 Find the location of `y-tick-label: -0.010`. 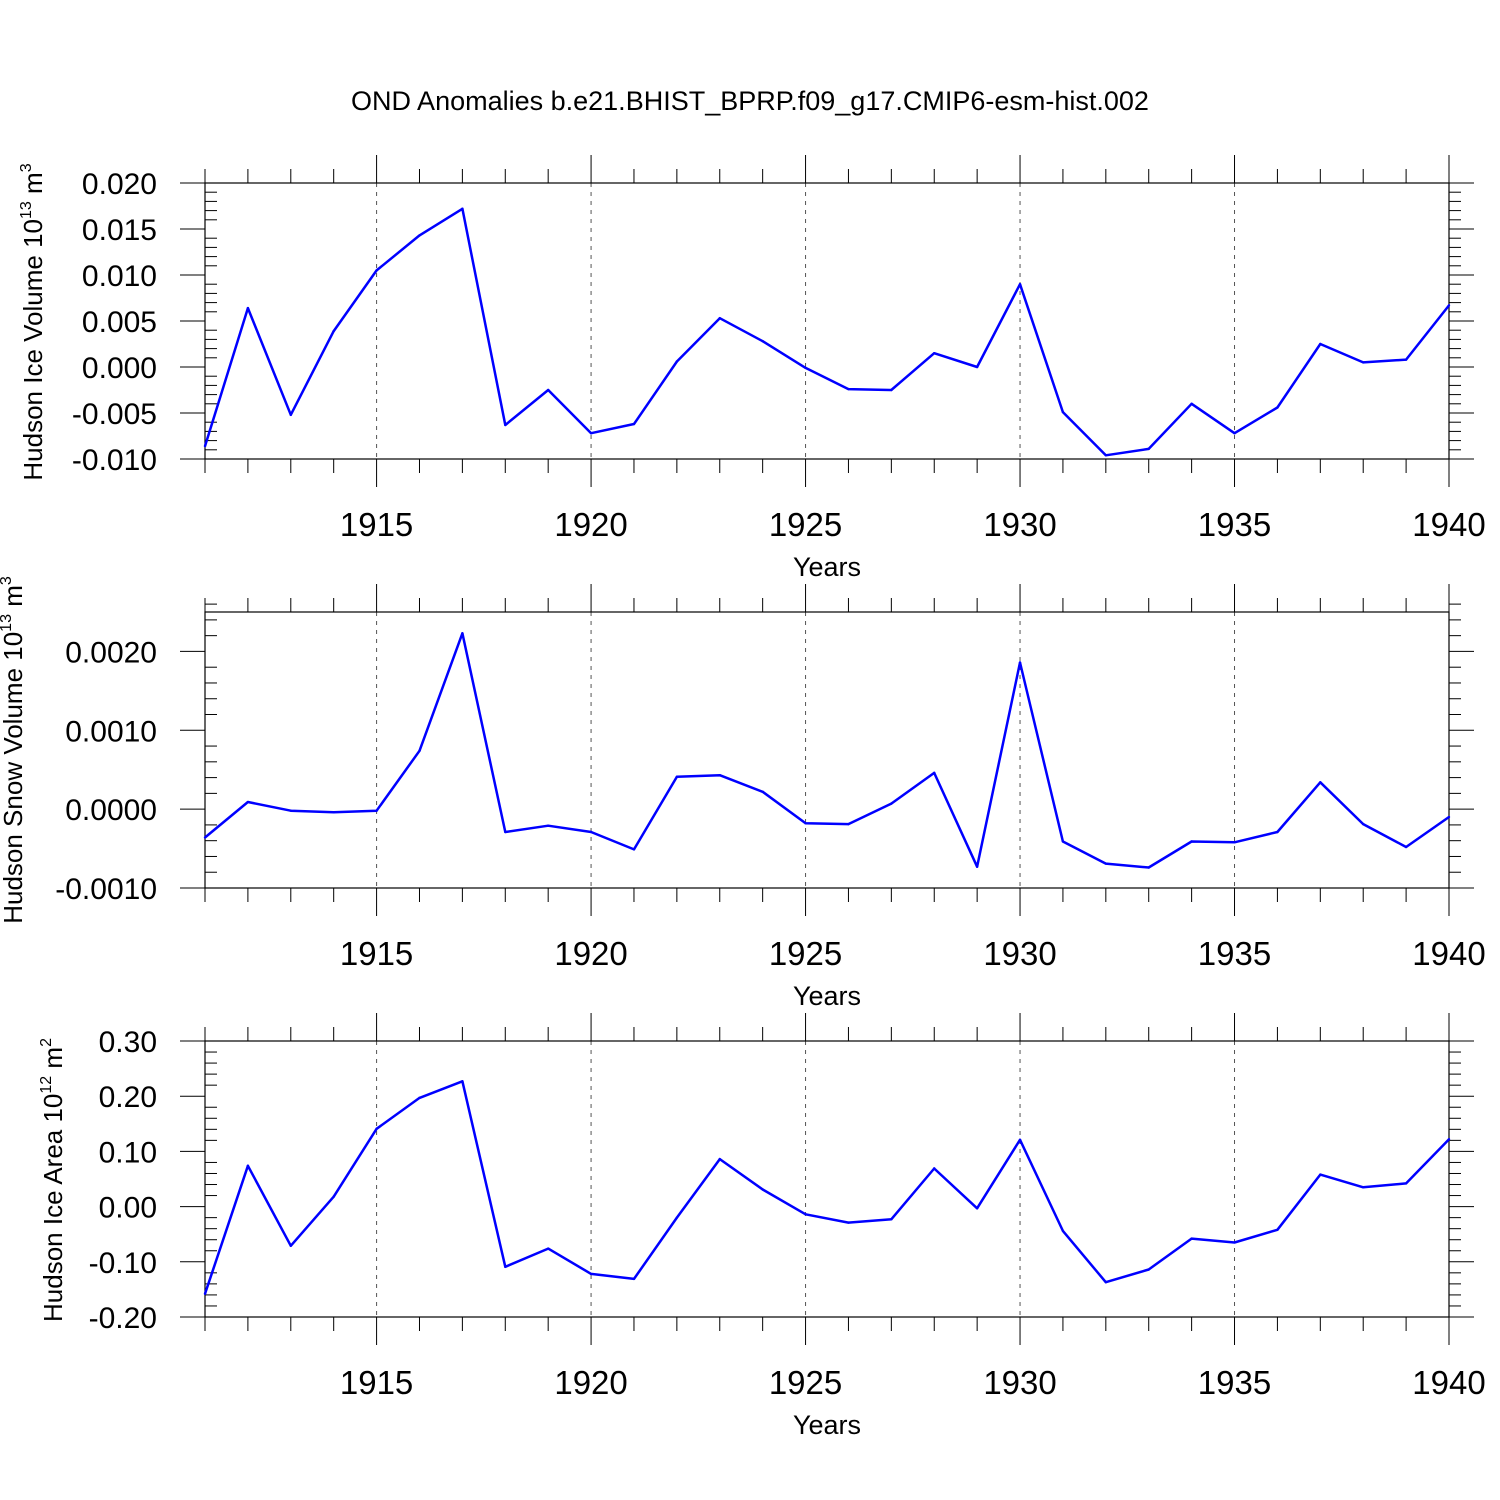

y-tick-label: -0.010 is located at coordinates (114, 460).